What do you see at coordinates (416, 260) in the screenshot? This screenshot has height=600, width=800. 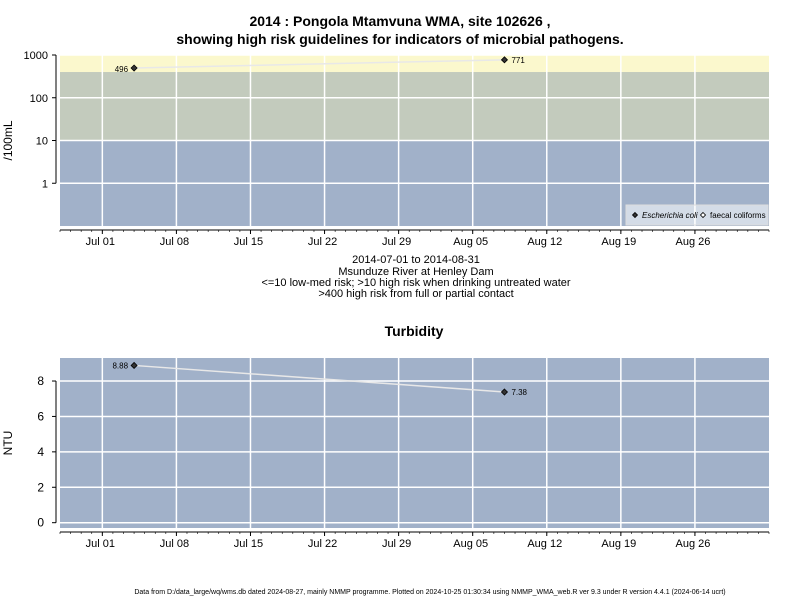 I see `date-range-caption: 2014-07-01 to 2014-08-31` at bounding box center [416, 260].